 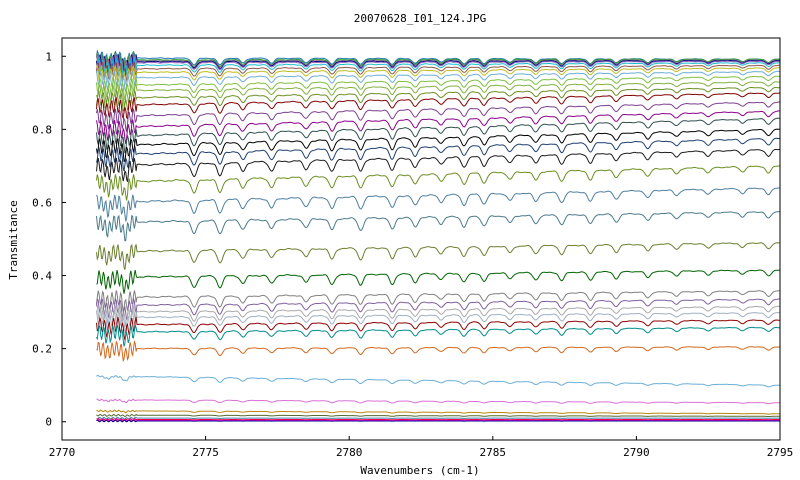 I want to click on x-axis-label: Wavenumbers (cm-1), so click(x=419, y=470).